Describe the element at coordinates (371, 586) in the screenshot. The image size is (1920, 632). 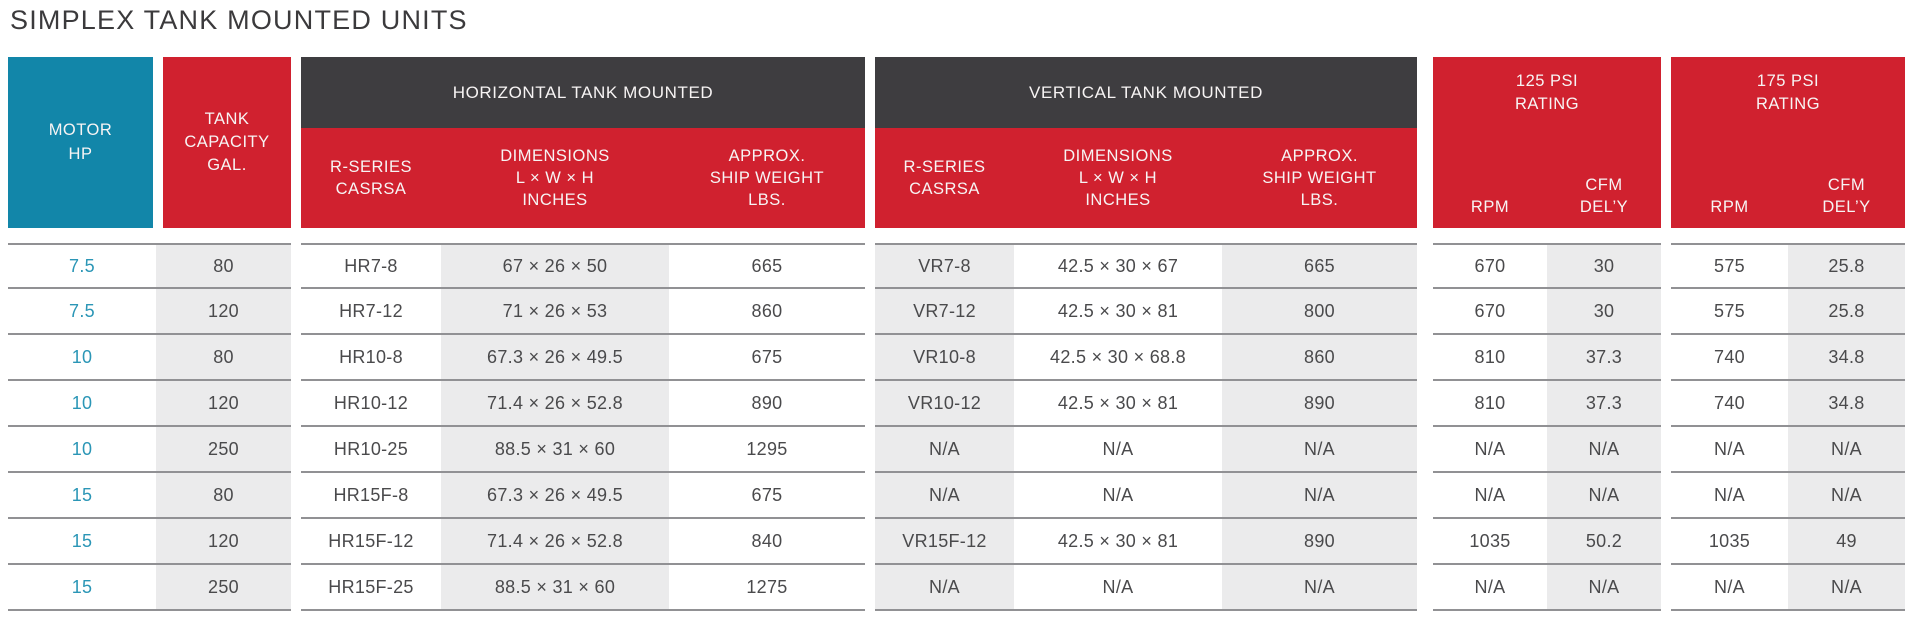
I see `cell-h-series: HR15F-25` at that location.